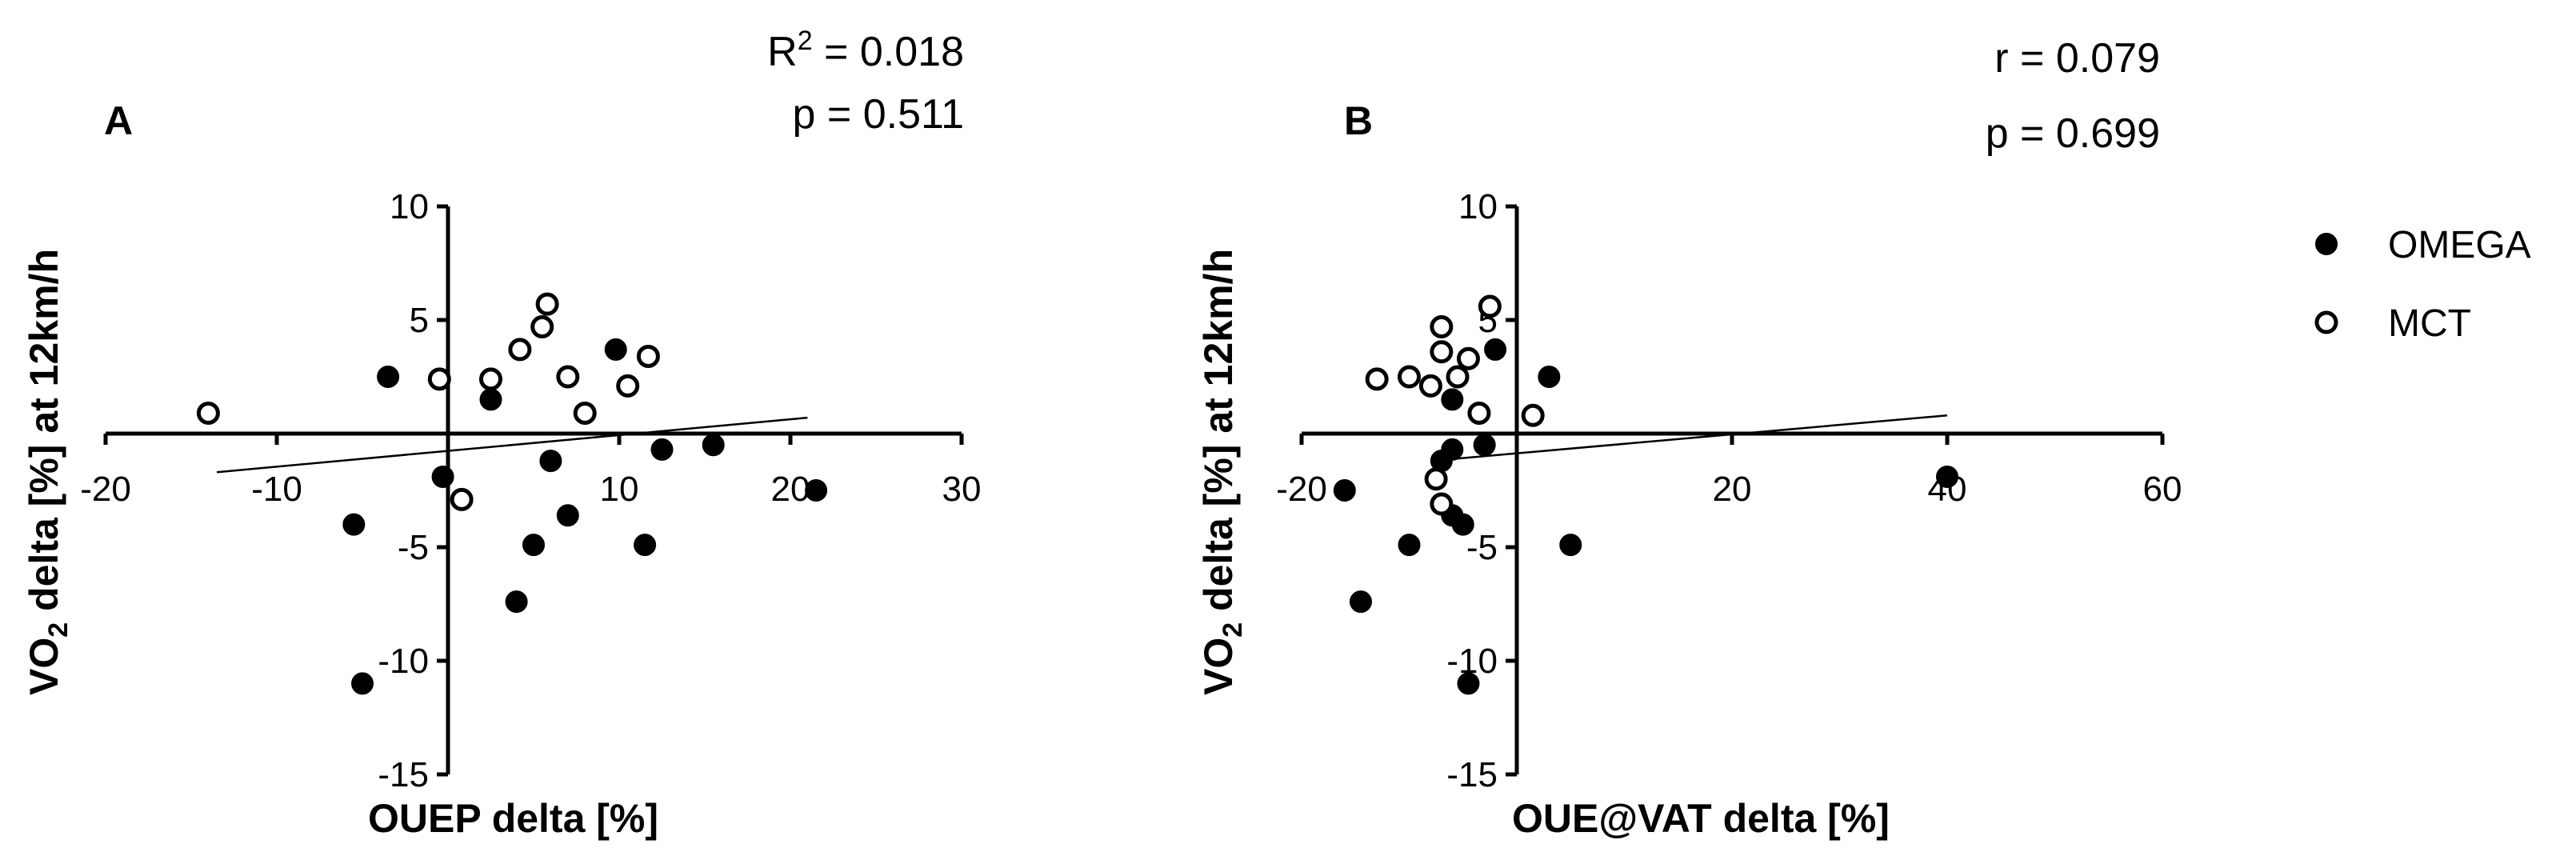 The width and height of the screenshot is (2576, 856). What do you see at coordinates (1358, 120) in the screenshot?
I see `panel-label: B` at bounding box center [1358, 120].